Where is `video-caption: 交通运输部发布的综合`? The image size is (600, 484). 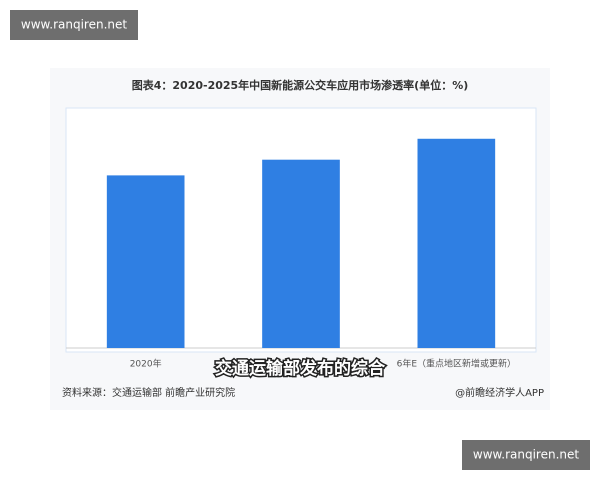
video-caption: 交通运输部发布的综合 is located at coordinates (300, 368).